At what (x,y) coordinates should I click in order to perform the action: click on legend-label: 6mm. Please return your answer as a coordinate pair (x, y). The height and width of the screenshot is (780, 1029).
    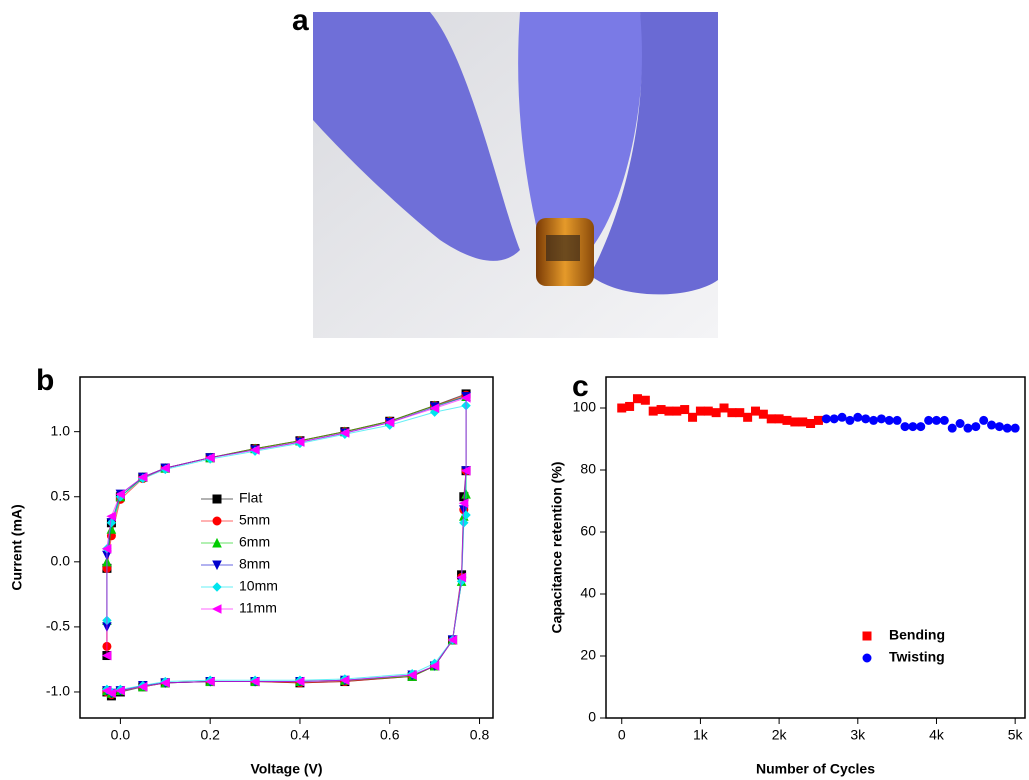
    Looking at the image, I should click on (254, 542).